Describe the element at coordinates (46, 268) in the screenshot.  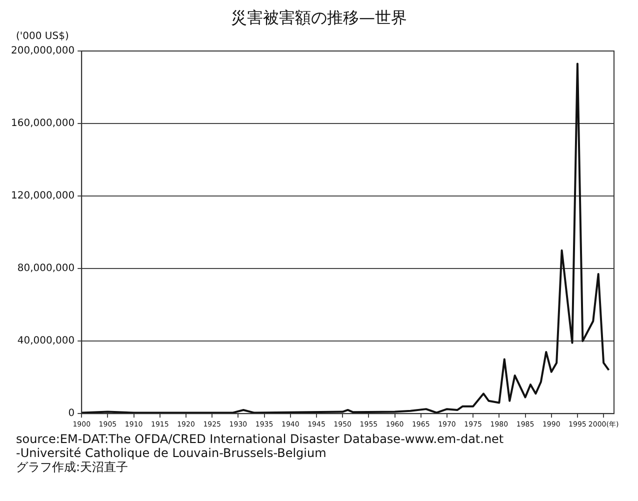
I see `y-tick-label: 80,000,000` at that location.